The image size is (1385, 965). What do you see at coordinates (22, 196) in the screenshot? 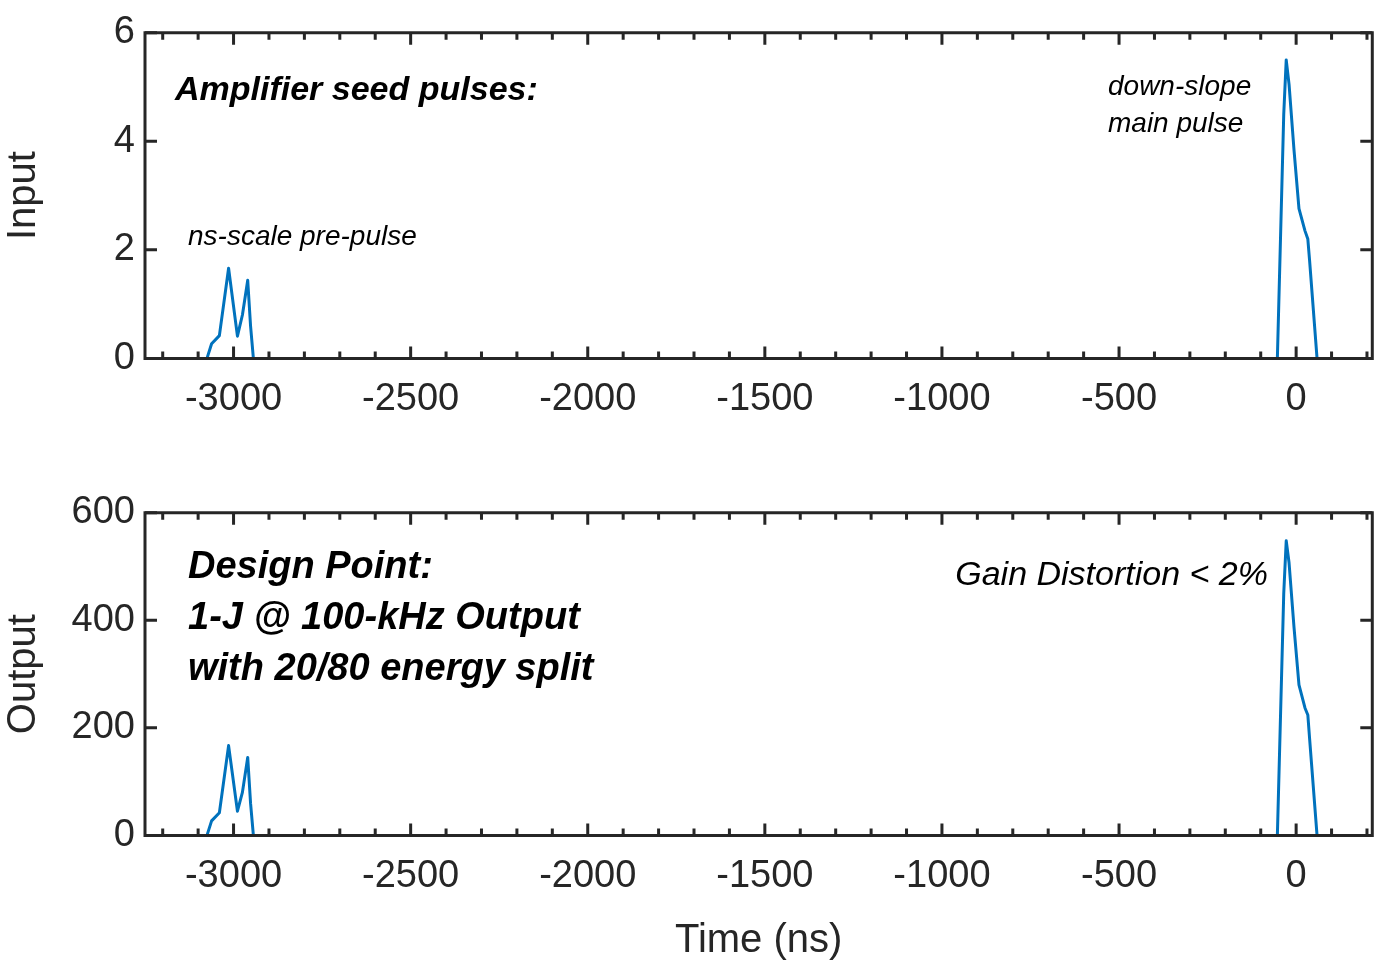
I see `y-axis-title: Input` at bounding box center [22, 196].